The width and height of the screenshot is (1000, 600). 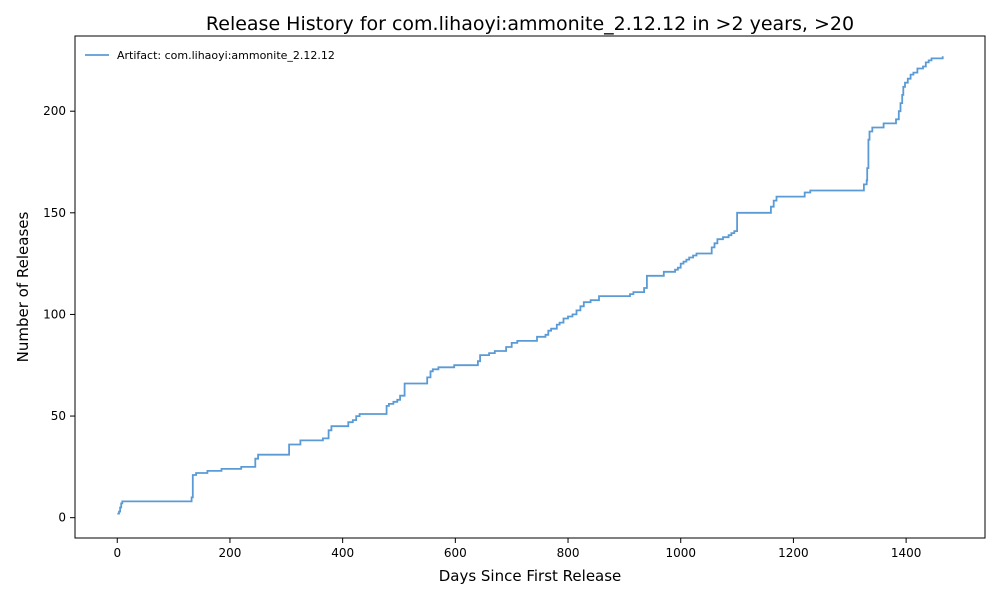 I want to click on x-tick-label: 1000, so click(x=680, y=553).